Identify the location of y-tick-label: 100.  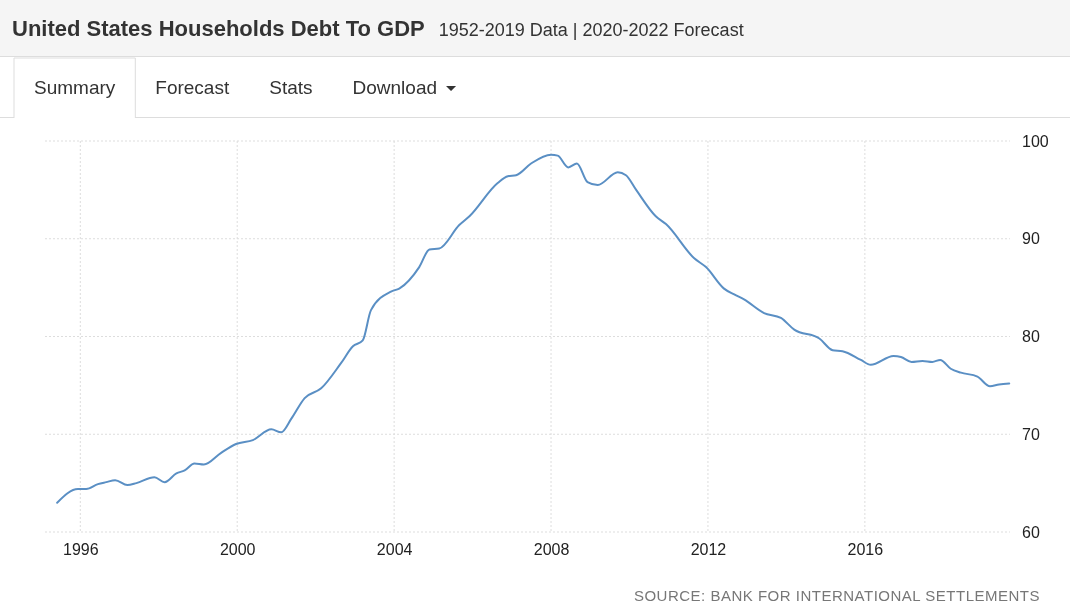
(1035, 141).